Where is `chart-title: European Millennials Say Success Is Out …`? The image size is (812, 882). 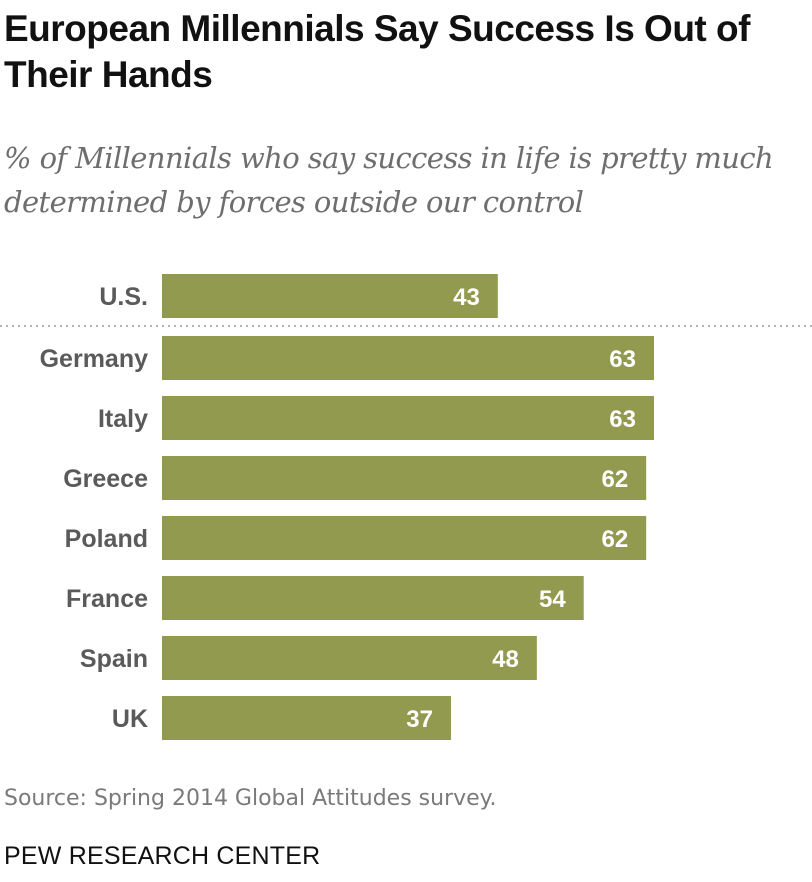
chart-title: European Millennials Say Success Is Out … is located at coordinates (377, 51).